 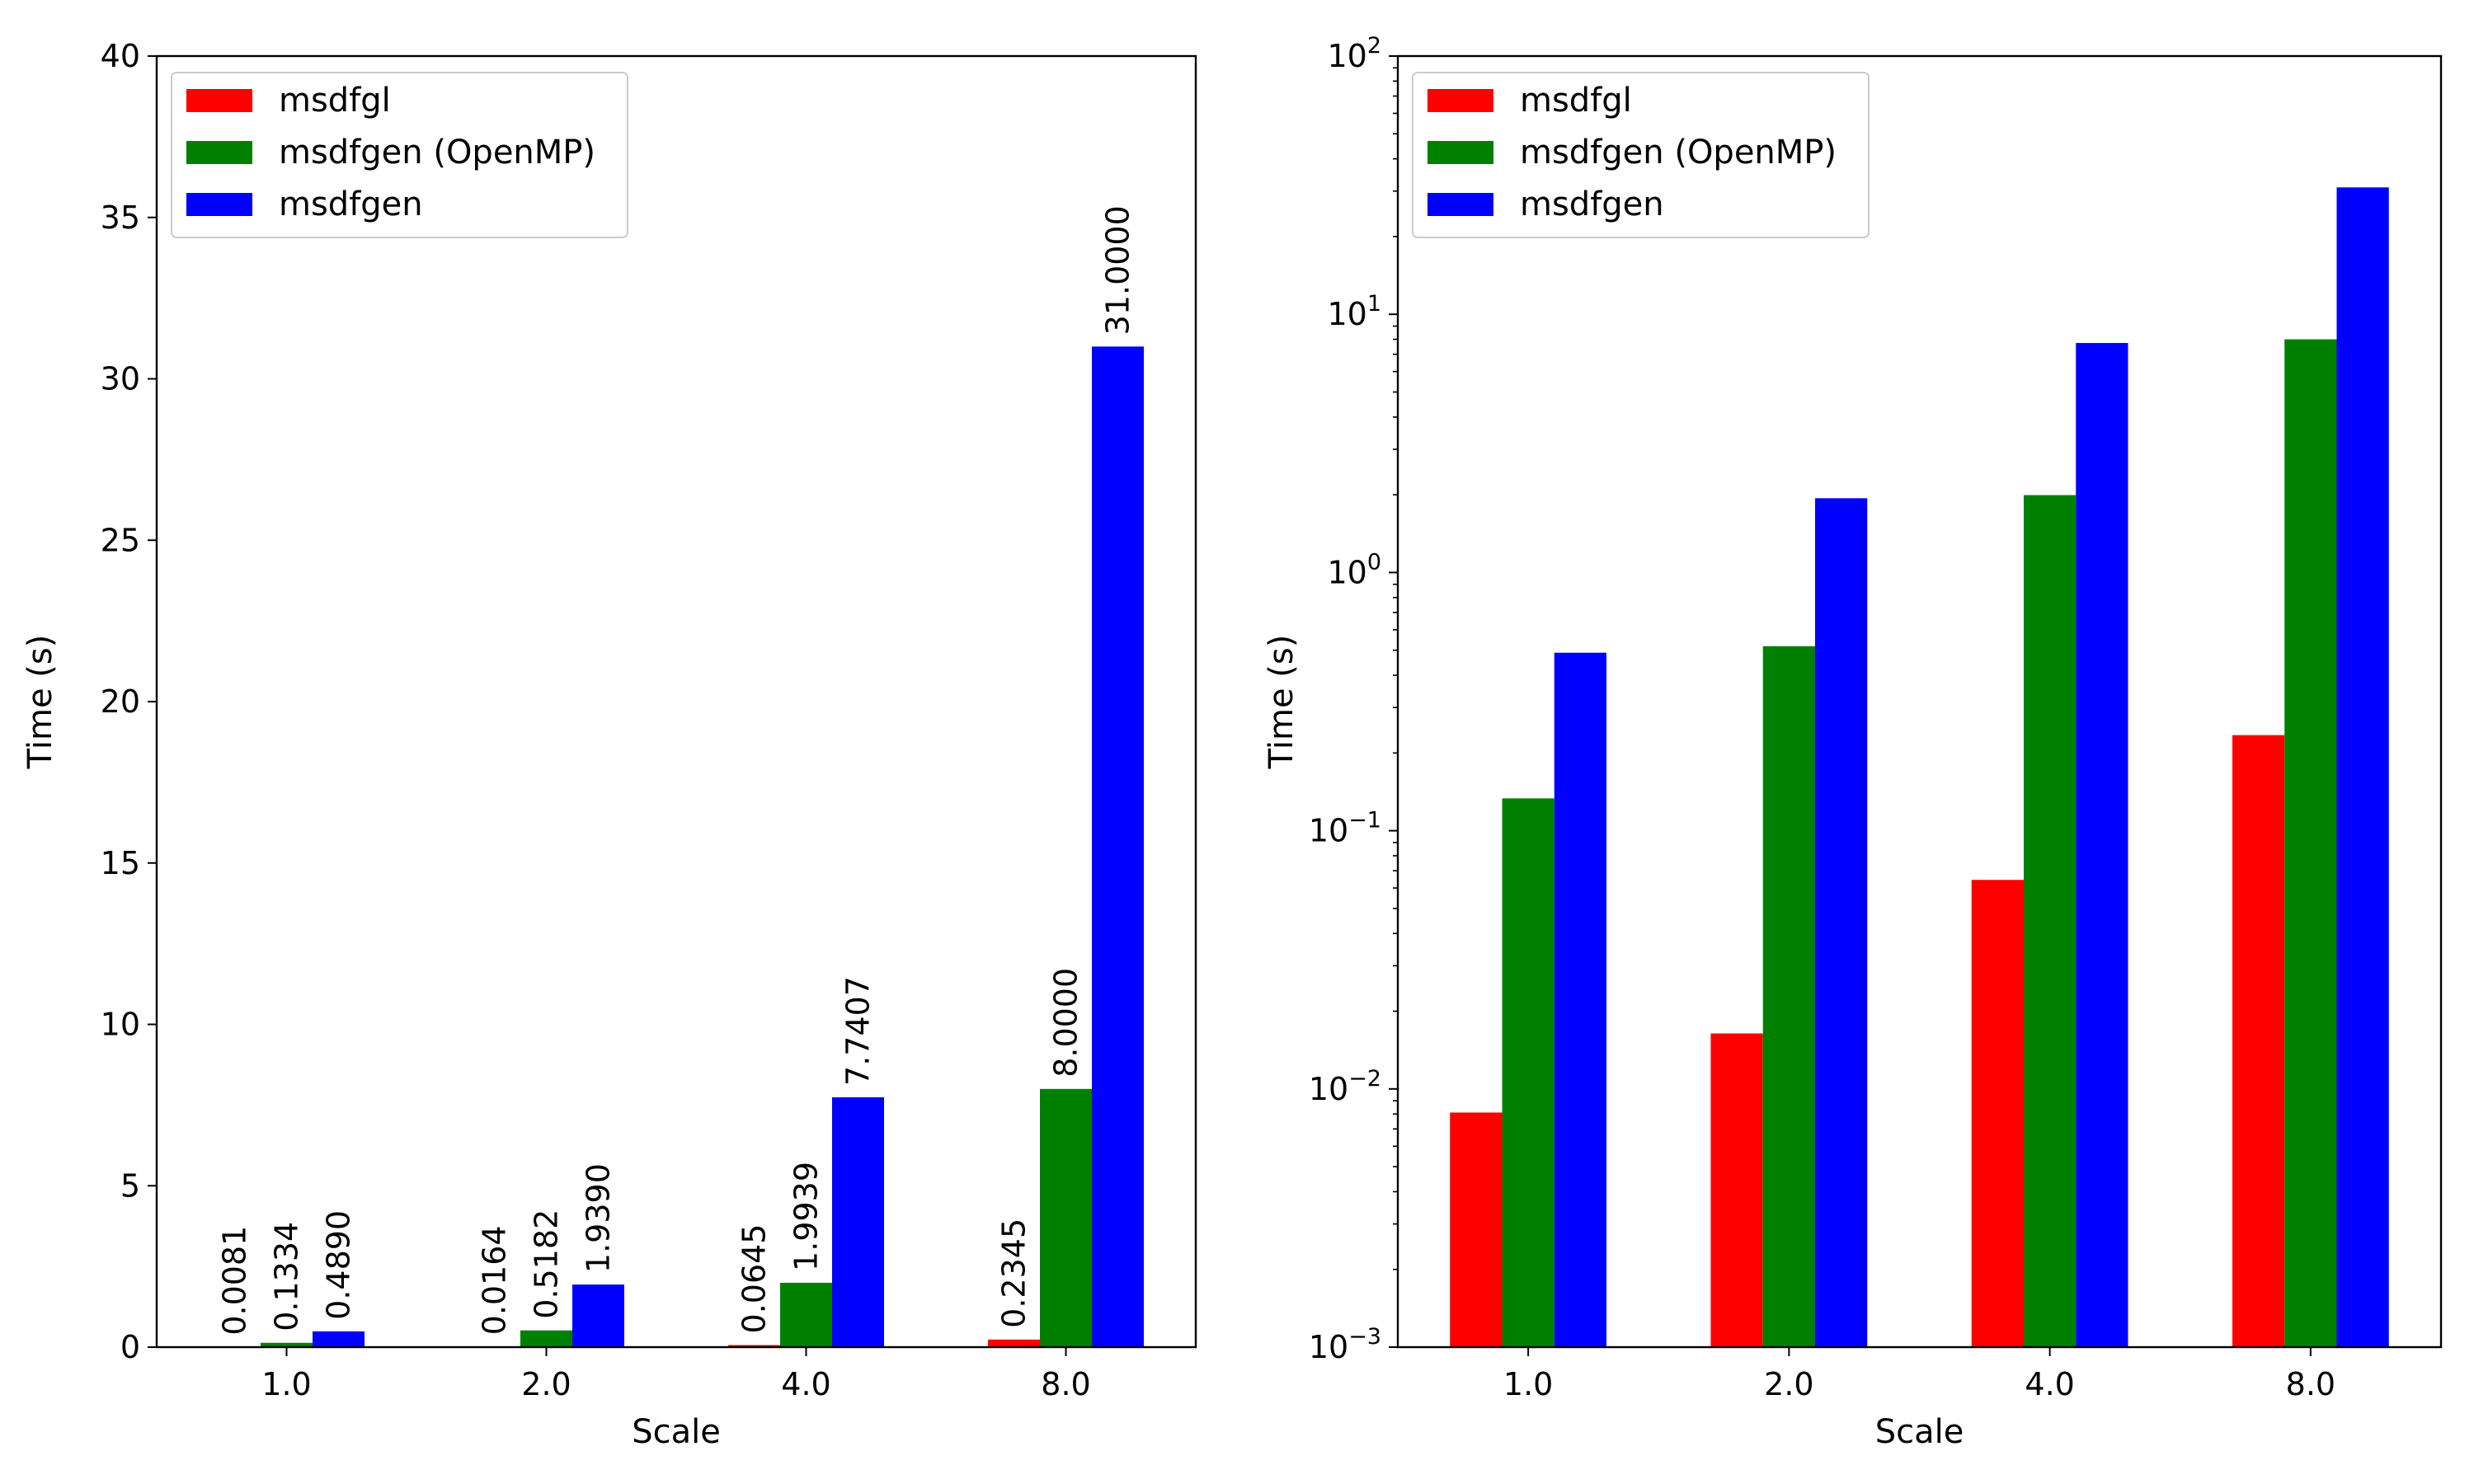 What do you see at coordinates (1345, 1086) in the screenshot?
I see `y-tick-label: 10⁻²` at bounding box center [1345, 1086].